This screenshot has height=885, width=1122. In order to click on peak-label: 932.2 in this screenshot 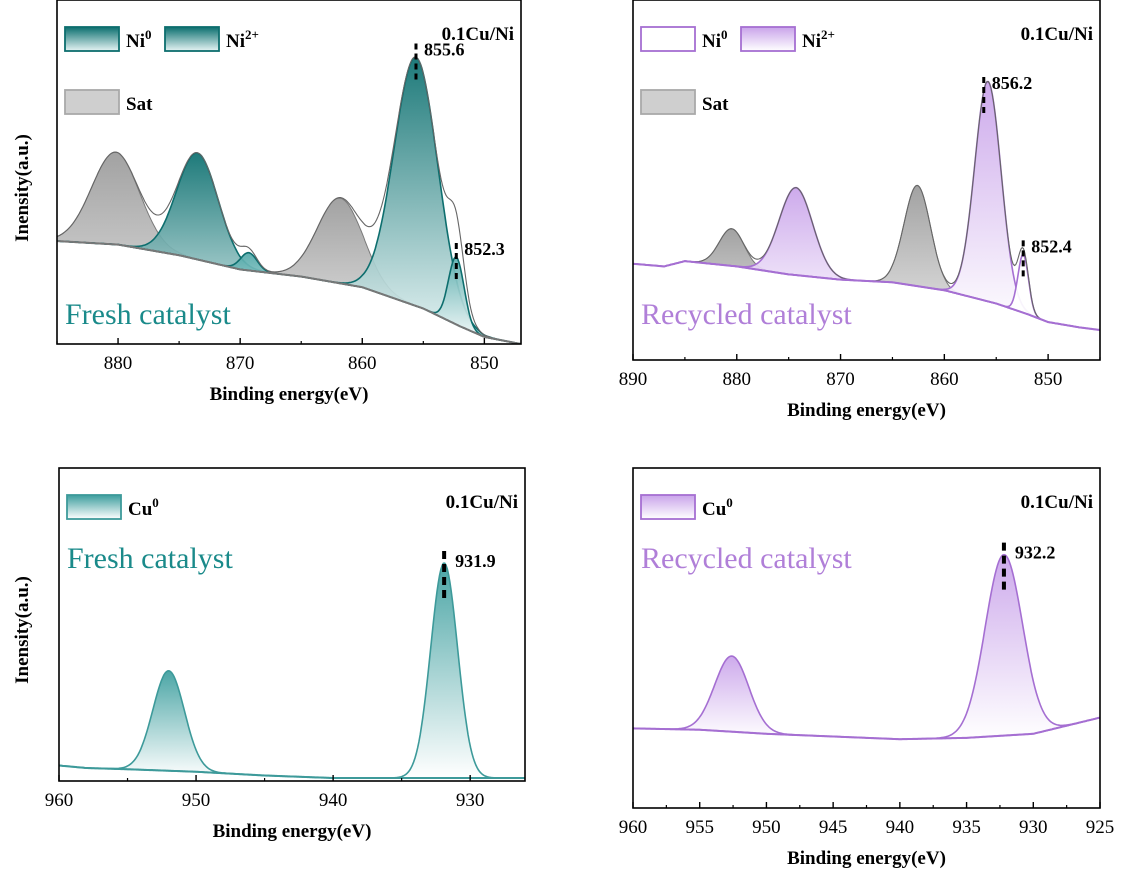, I will do `click(1035, 553)`.